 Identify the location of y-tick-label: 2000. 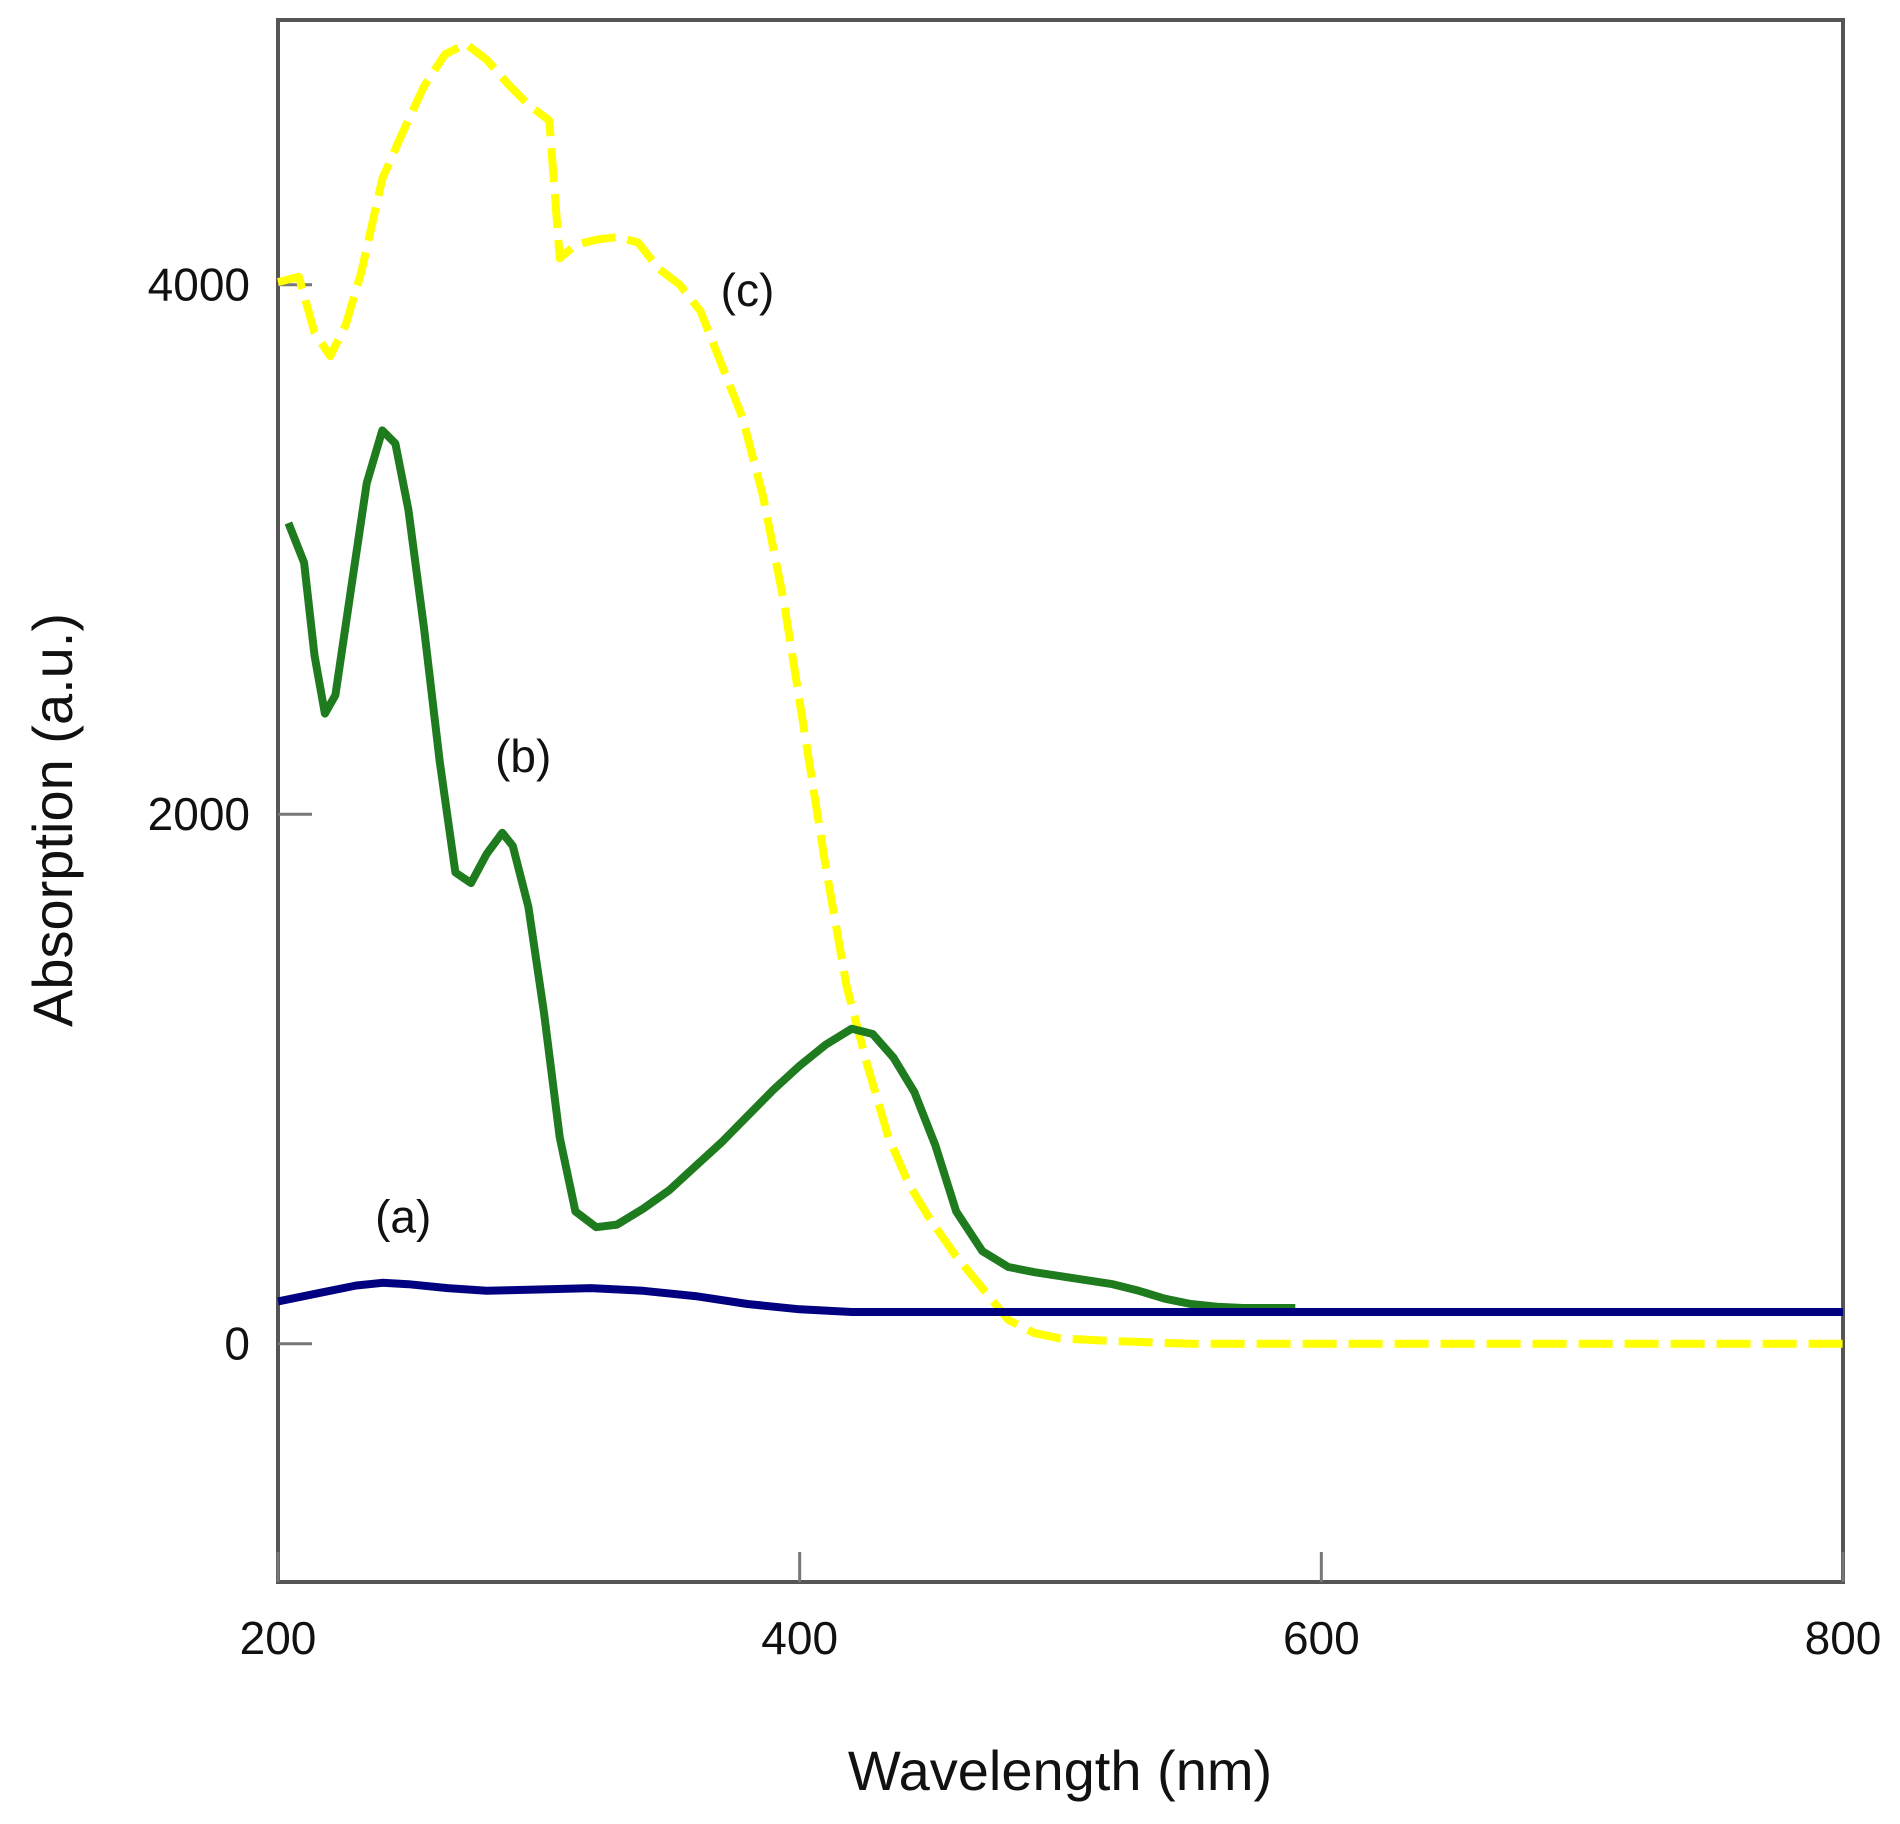
(199, 814).